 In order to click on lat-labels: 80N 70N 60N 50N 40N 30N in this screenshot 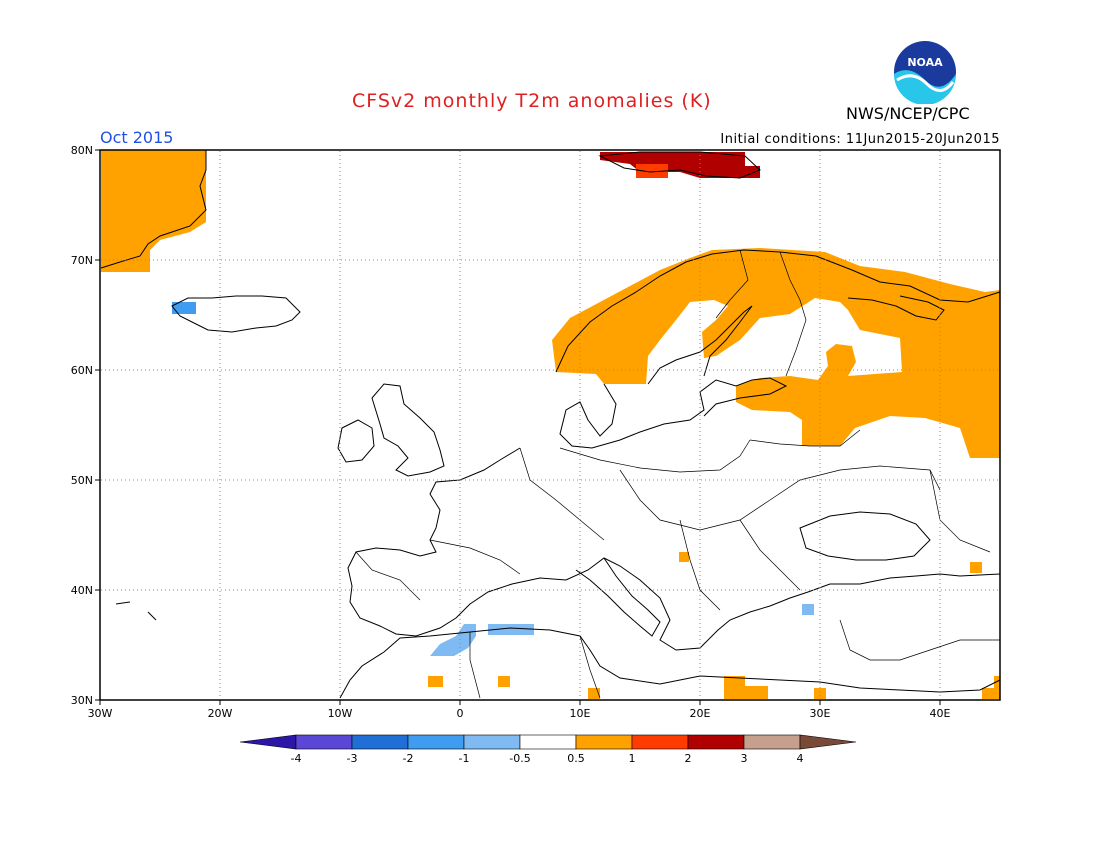, I will do `click(82, 425)`.